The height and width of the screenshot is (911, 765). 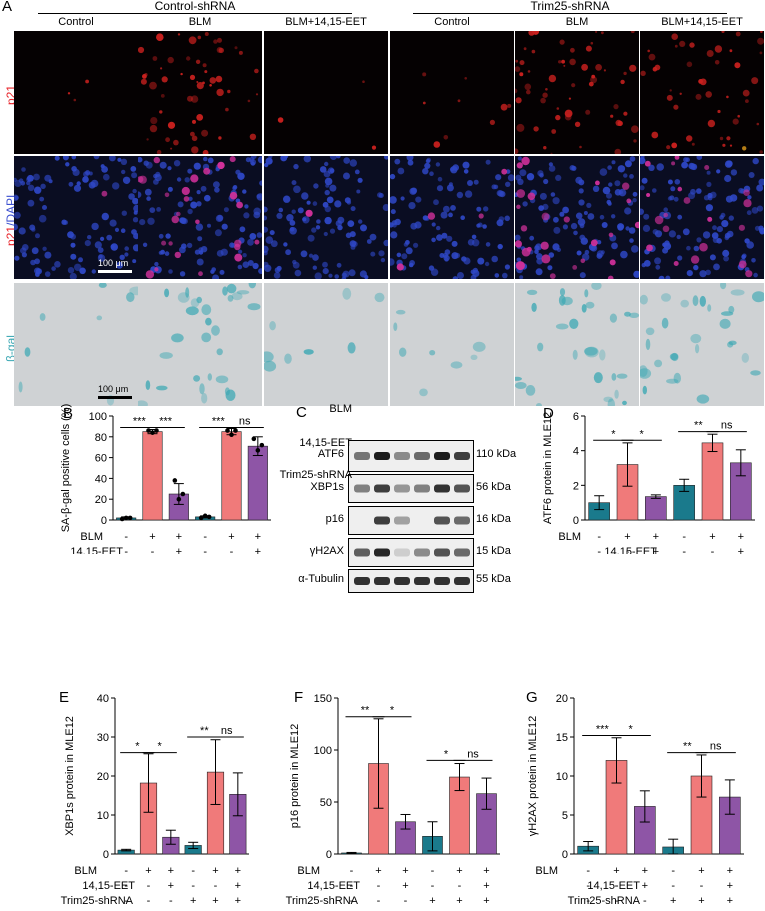 I want to click on blot-protein-label: α-Tubulin, so click(x=321, y=579).